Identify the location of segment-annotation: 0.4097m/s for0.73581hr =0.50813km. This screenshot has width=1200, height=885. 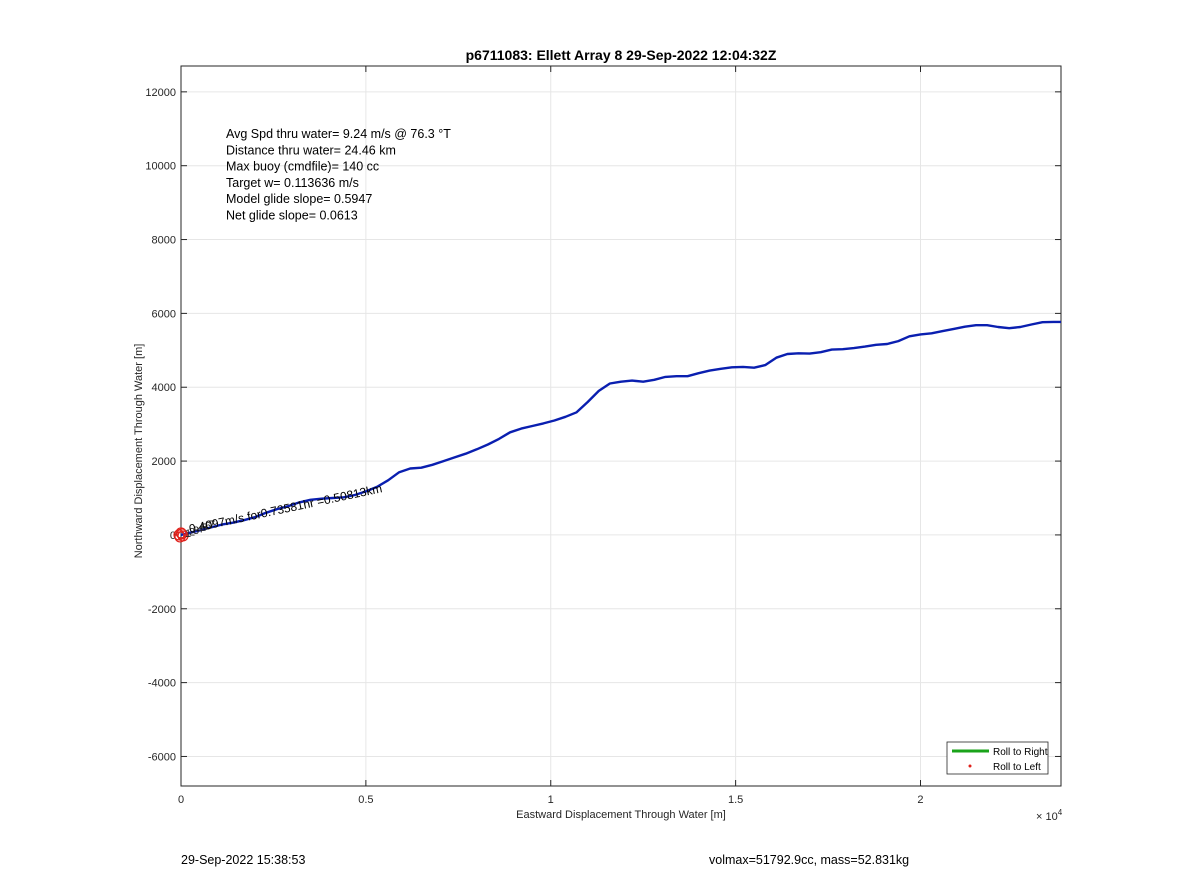
(286, 508).